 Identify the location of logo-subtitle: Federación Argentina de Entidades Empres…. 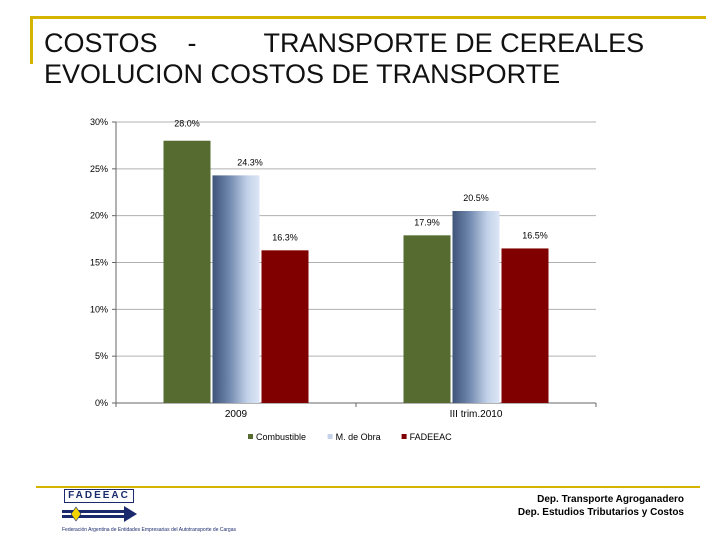
(149, 530).